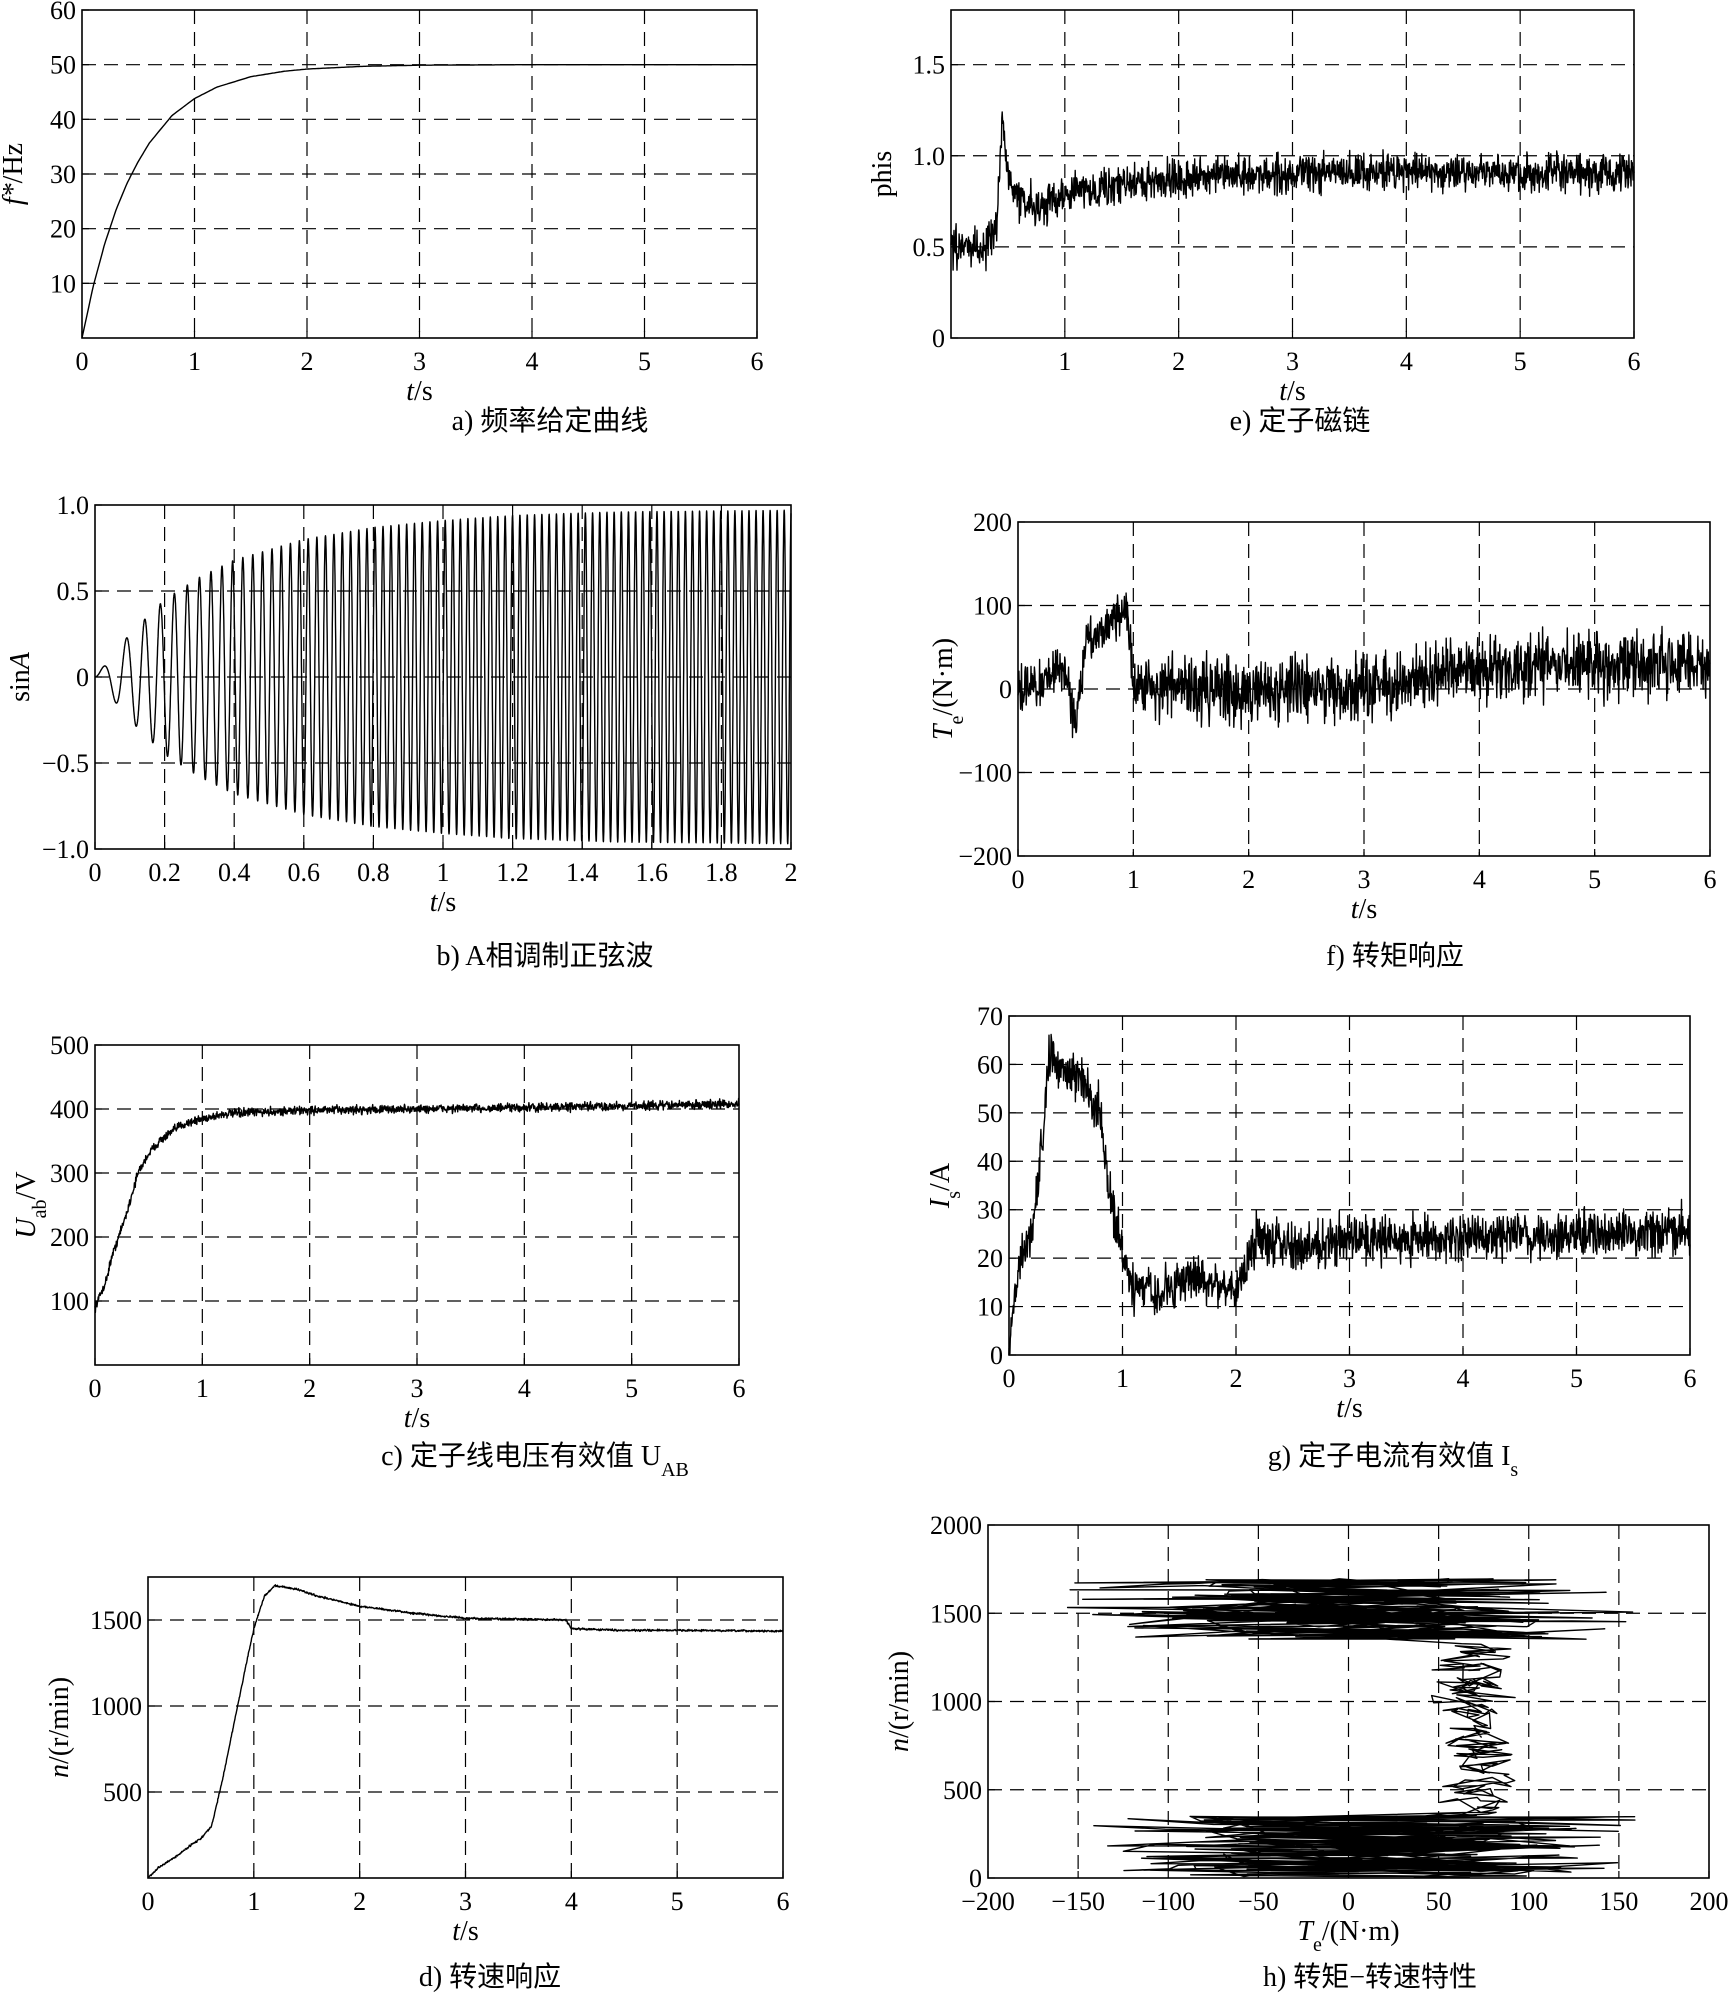  Describe the element at coordinates (1393, 1460) in the screenshot. I see `chart-caption: g) 定子电流有效值 Is` at that location.